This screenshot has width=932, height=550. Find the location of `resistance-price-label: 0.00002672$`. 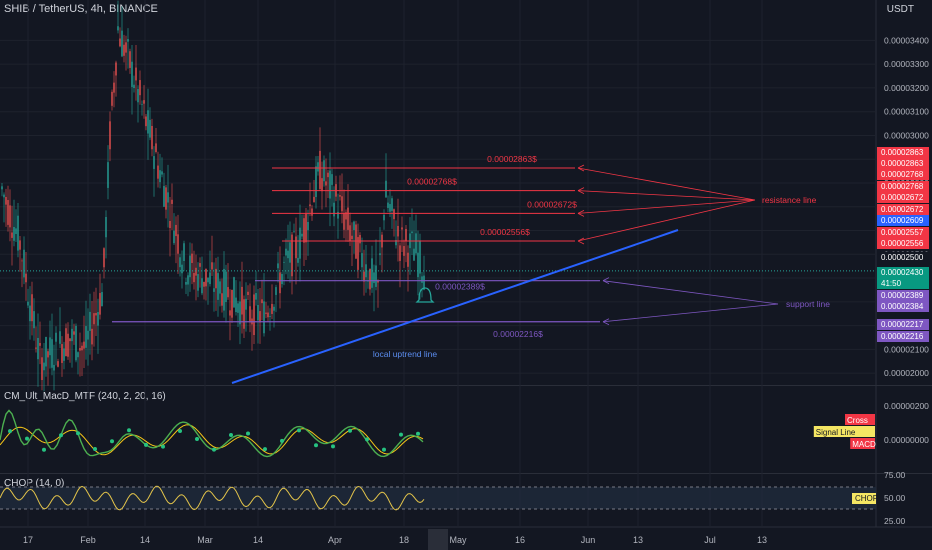

resistance-price-label: 0.00002672$ is located at coordinates (552, 204).